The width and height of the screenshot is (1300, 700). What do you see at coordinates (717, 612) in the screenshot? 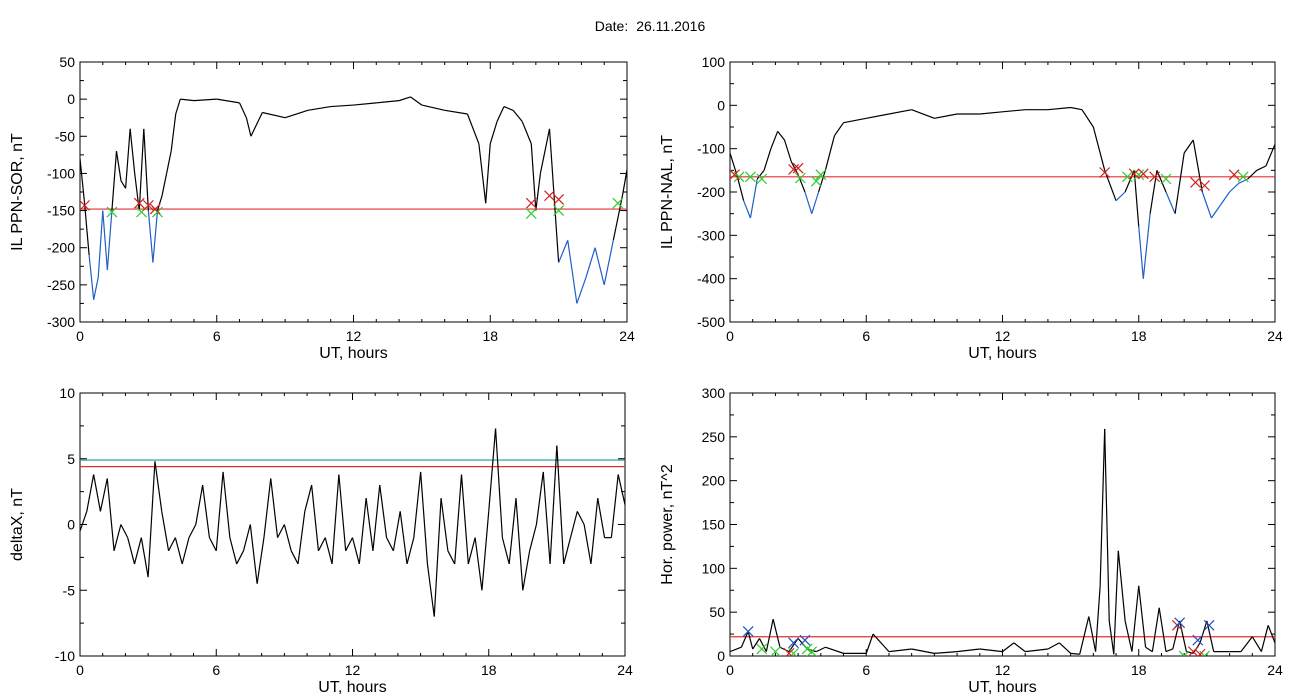
I see `chart-4-ytick-label: 50` at bounding box center [717, 612].